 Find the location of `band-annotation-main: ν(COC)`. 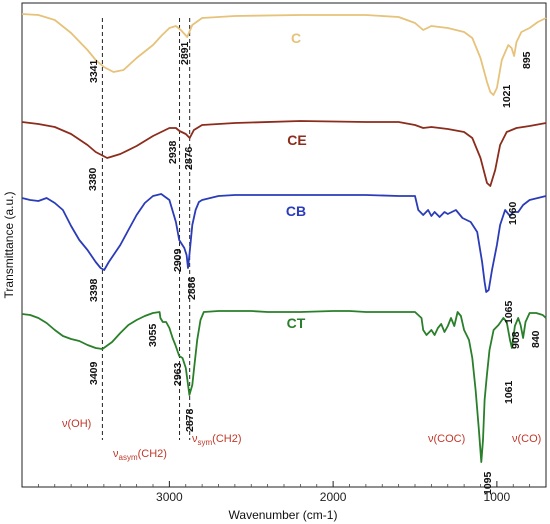

band-annotation-main: ν(COC) is located at coordinates (446, 439).